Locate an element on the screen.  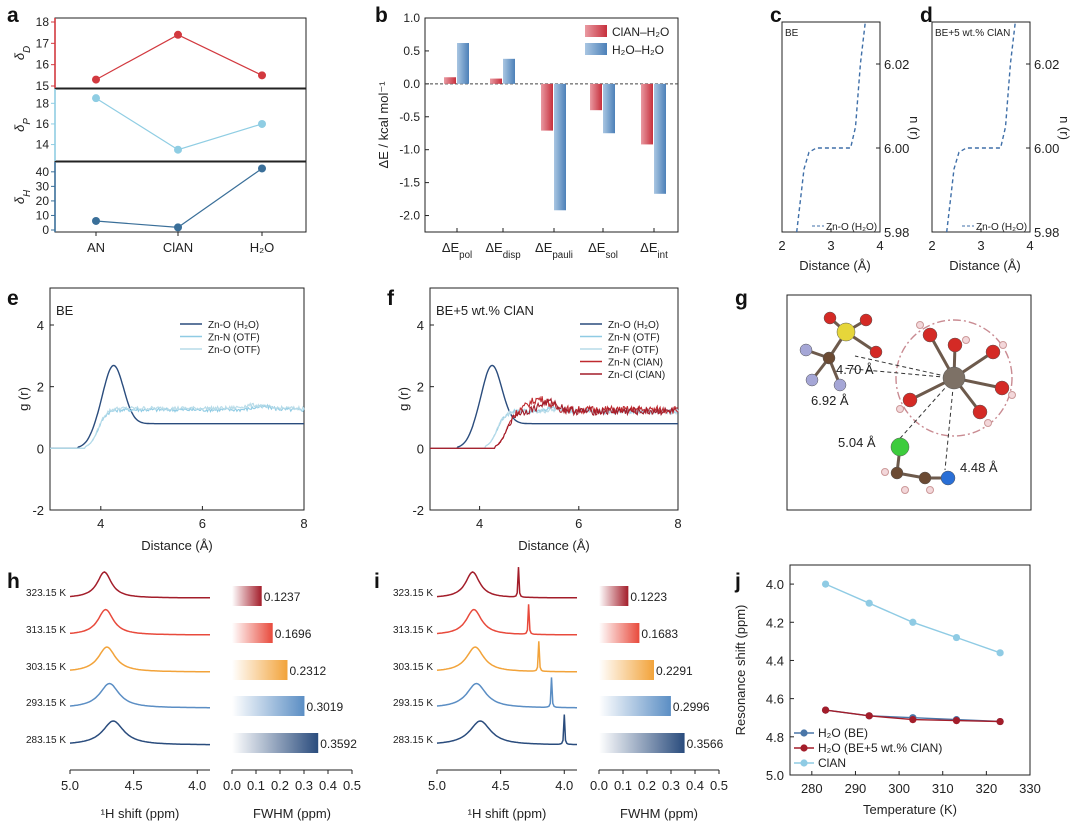
y-tick-label: 5.98 is located at coordinates (1046, 232).